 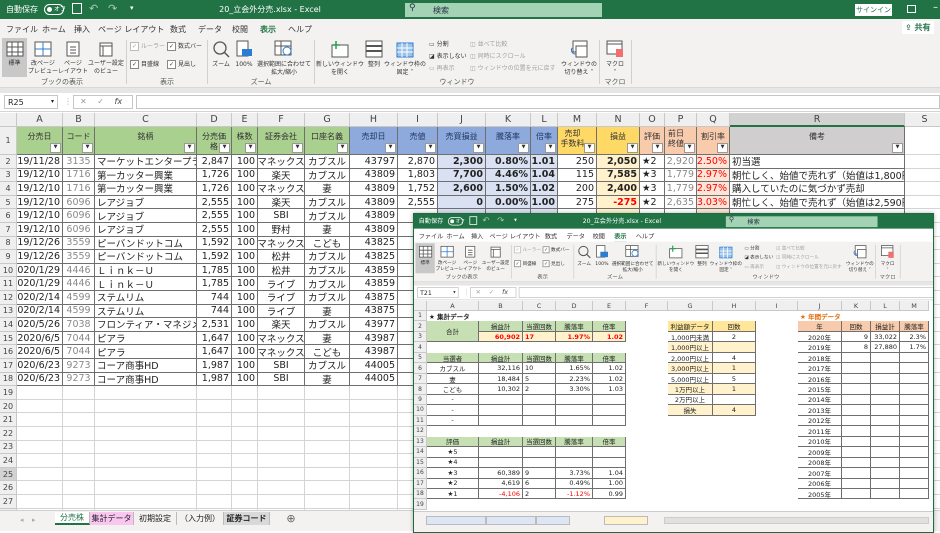 What do you see at coordinates (40, 162) in the screenshot?
I see `cell: 2019/11/28` at bounding box center [40, 162].